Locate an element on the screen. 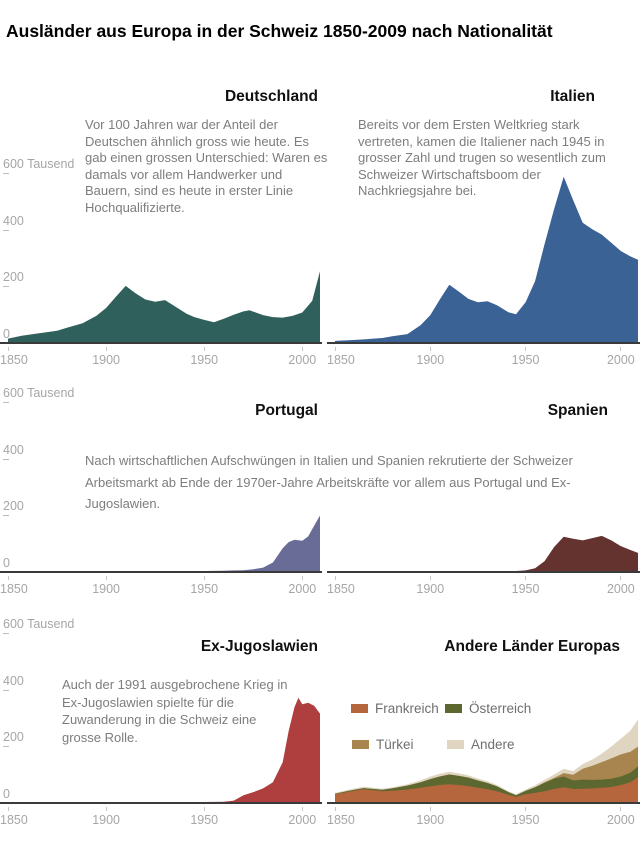 This screenshot has height=859, width=640. panel-title-portugal: Portugal is located at coordinates (286, 410).